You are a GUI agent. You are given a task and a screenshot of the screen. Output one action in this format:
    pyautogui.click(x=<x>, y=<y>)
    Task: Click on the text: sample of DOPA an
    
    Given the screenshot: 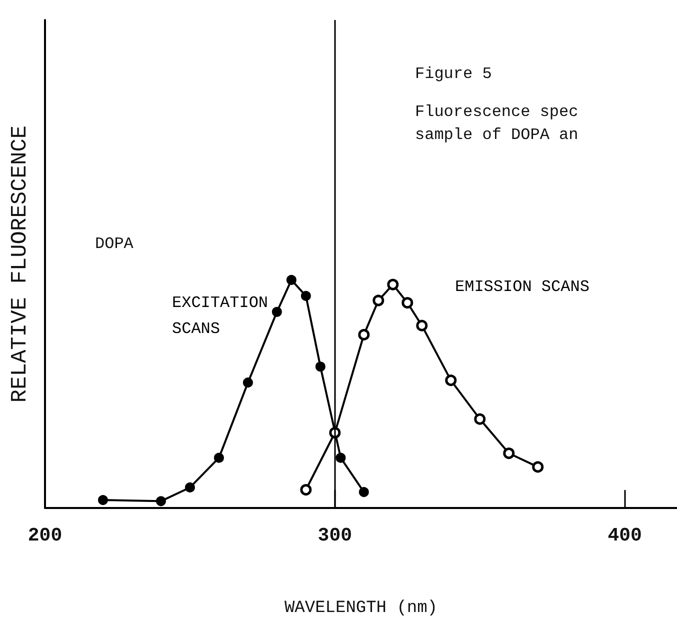 What is the action you would take?
    pyautogui.click(x=496, y=135)
    